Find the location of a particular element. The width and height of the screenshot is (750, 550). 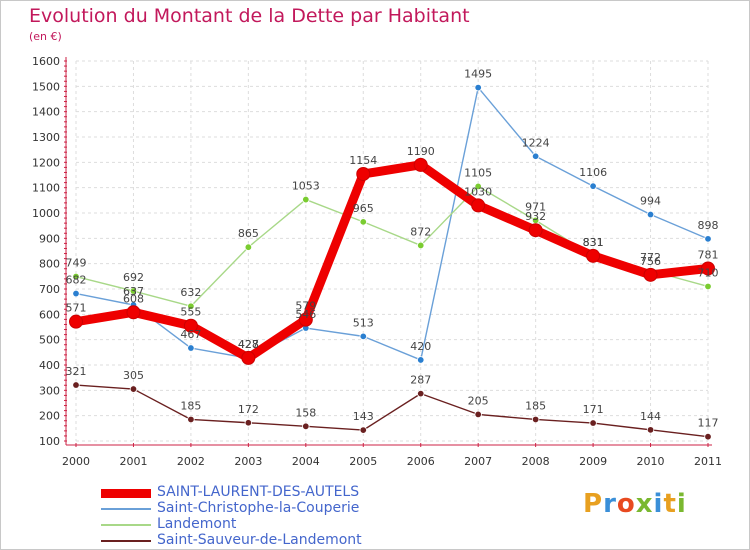

y-tick-label: 800 is located at coordinates (49, 264).